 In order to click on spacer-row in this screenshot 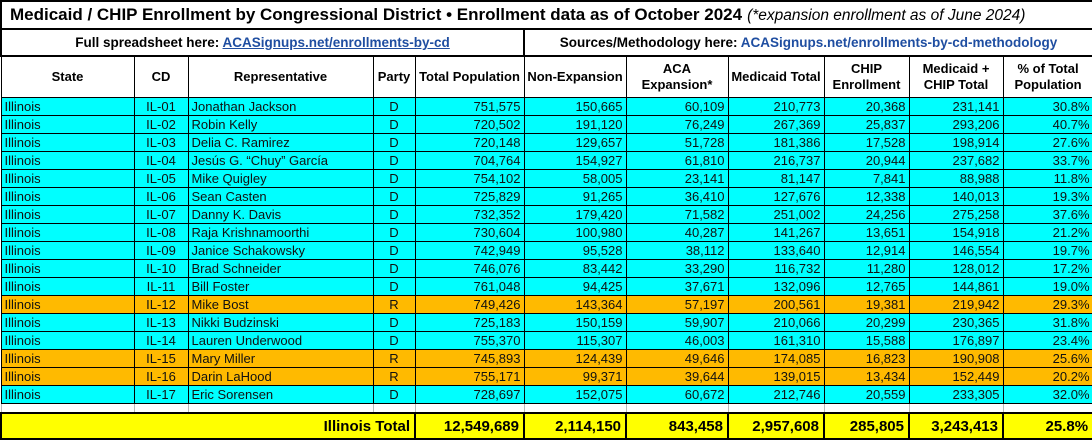, I will do `click(546, 408)`.